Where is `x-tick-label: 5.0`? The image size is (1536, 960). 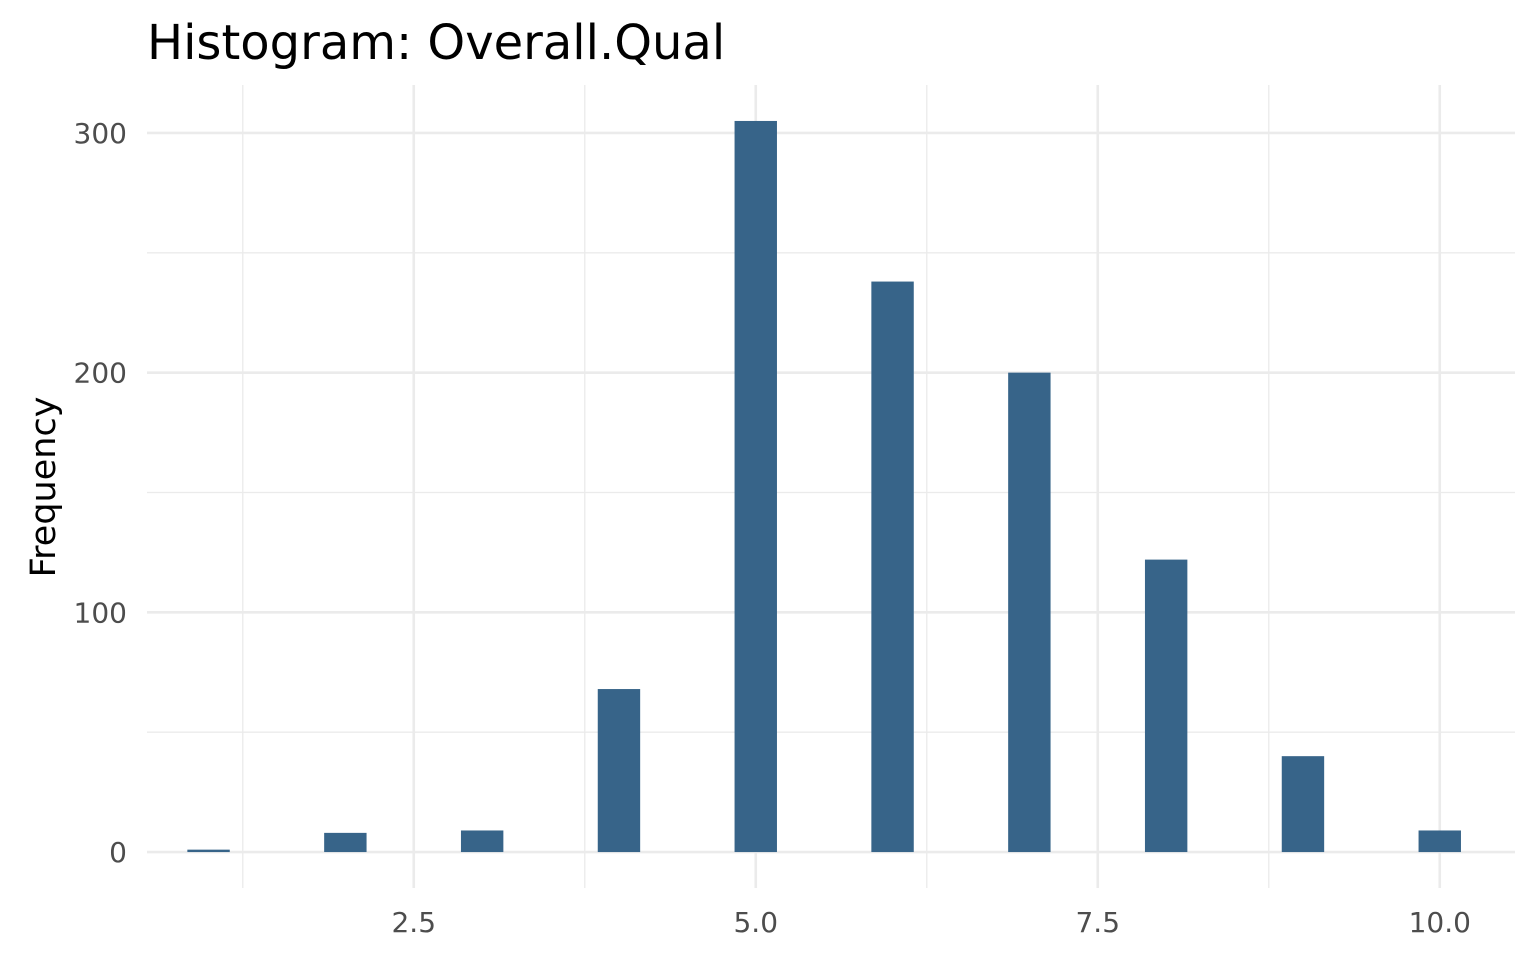 x-tick-label: 5.0 is located at coordinates (755, 922).